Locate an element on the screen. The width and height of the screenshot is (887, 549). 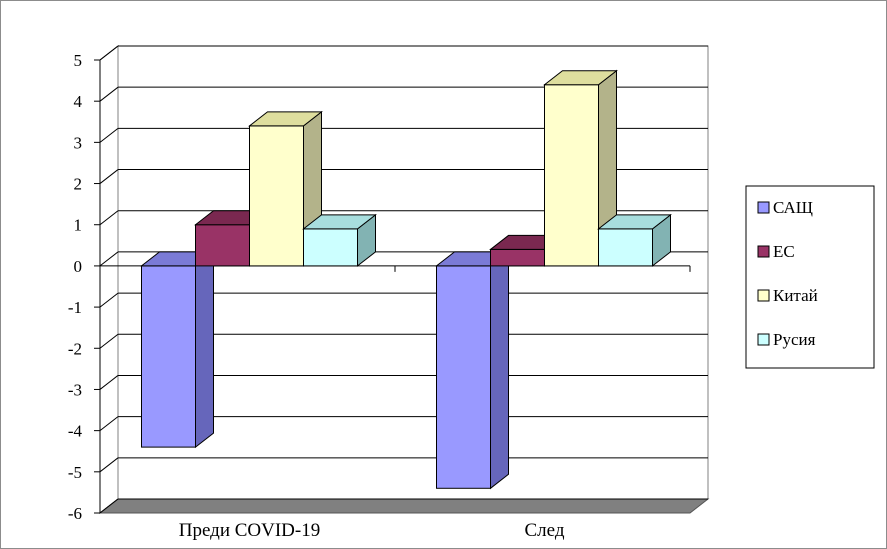
legend-label: ЕС is located at coordinates (784, 251).